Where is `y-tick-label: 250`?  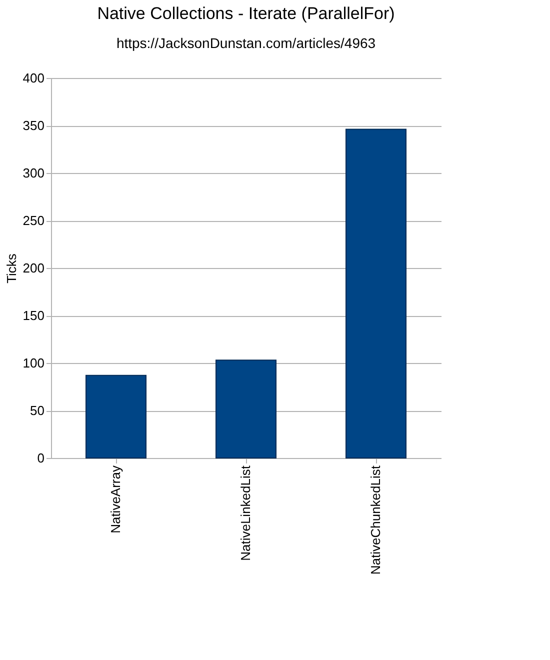
y-tick-label: 250 is located at coordinates (33, 220).